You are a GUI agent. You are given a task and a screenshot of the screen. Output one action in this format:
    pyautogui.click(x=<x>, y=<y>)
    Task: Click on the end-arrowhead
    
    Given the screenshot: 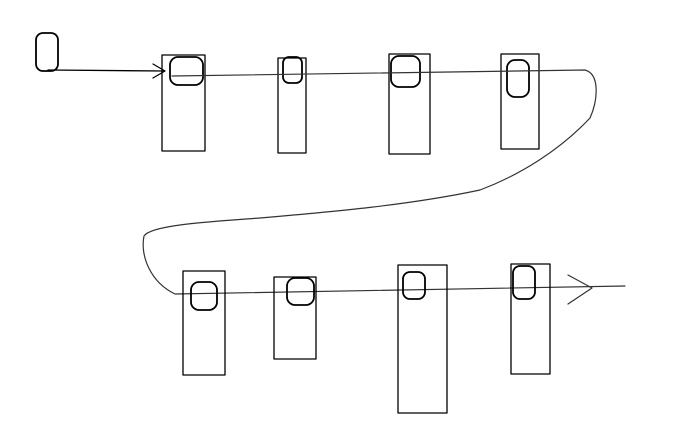 What is the action you would take?
    pyautogui.click(x=580, y=289)
    